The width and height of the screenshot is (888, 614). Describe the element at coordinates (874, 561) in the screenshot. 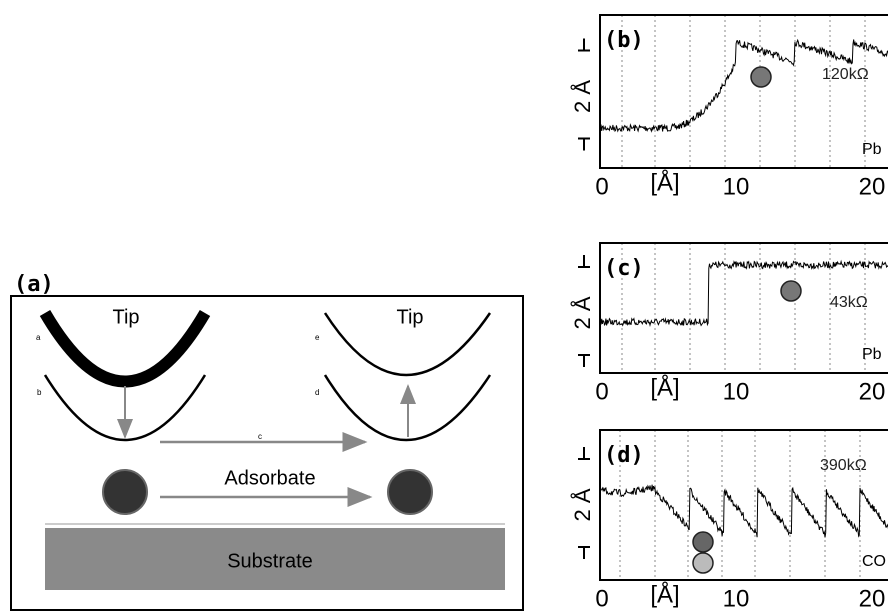

I see `material-label: CO` at that location.